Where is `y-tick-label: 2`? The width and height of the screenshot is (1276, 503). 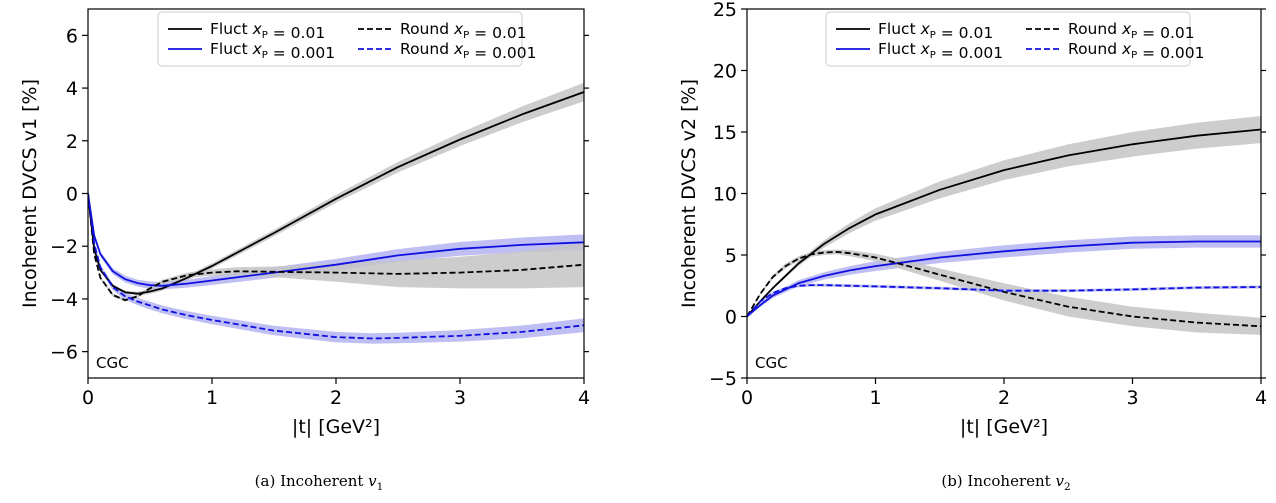 y-tick-label: 2 is located at coordinates (72, 142).